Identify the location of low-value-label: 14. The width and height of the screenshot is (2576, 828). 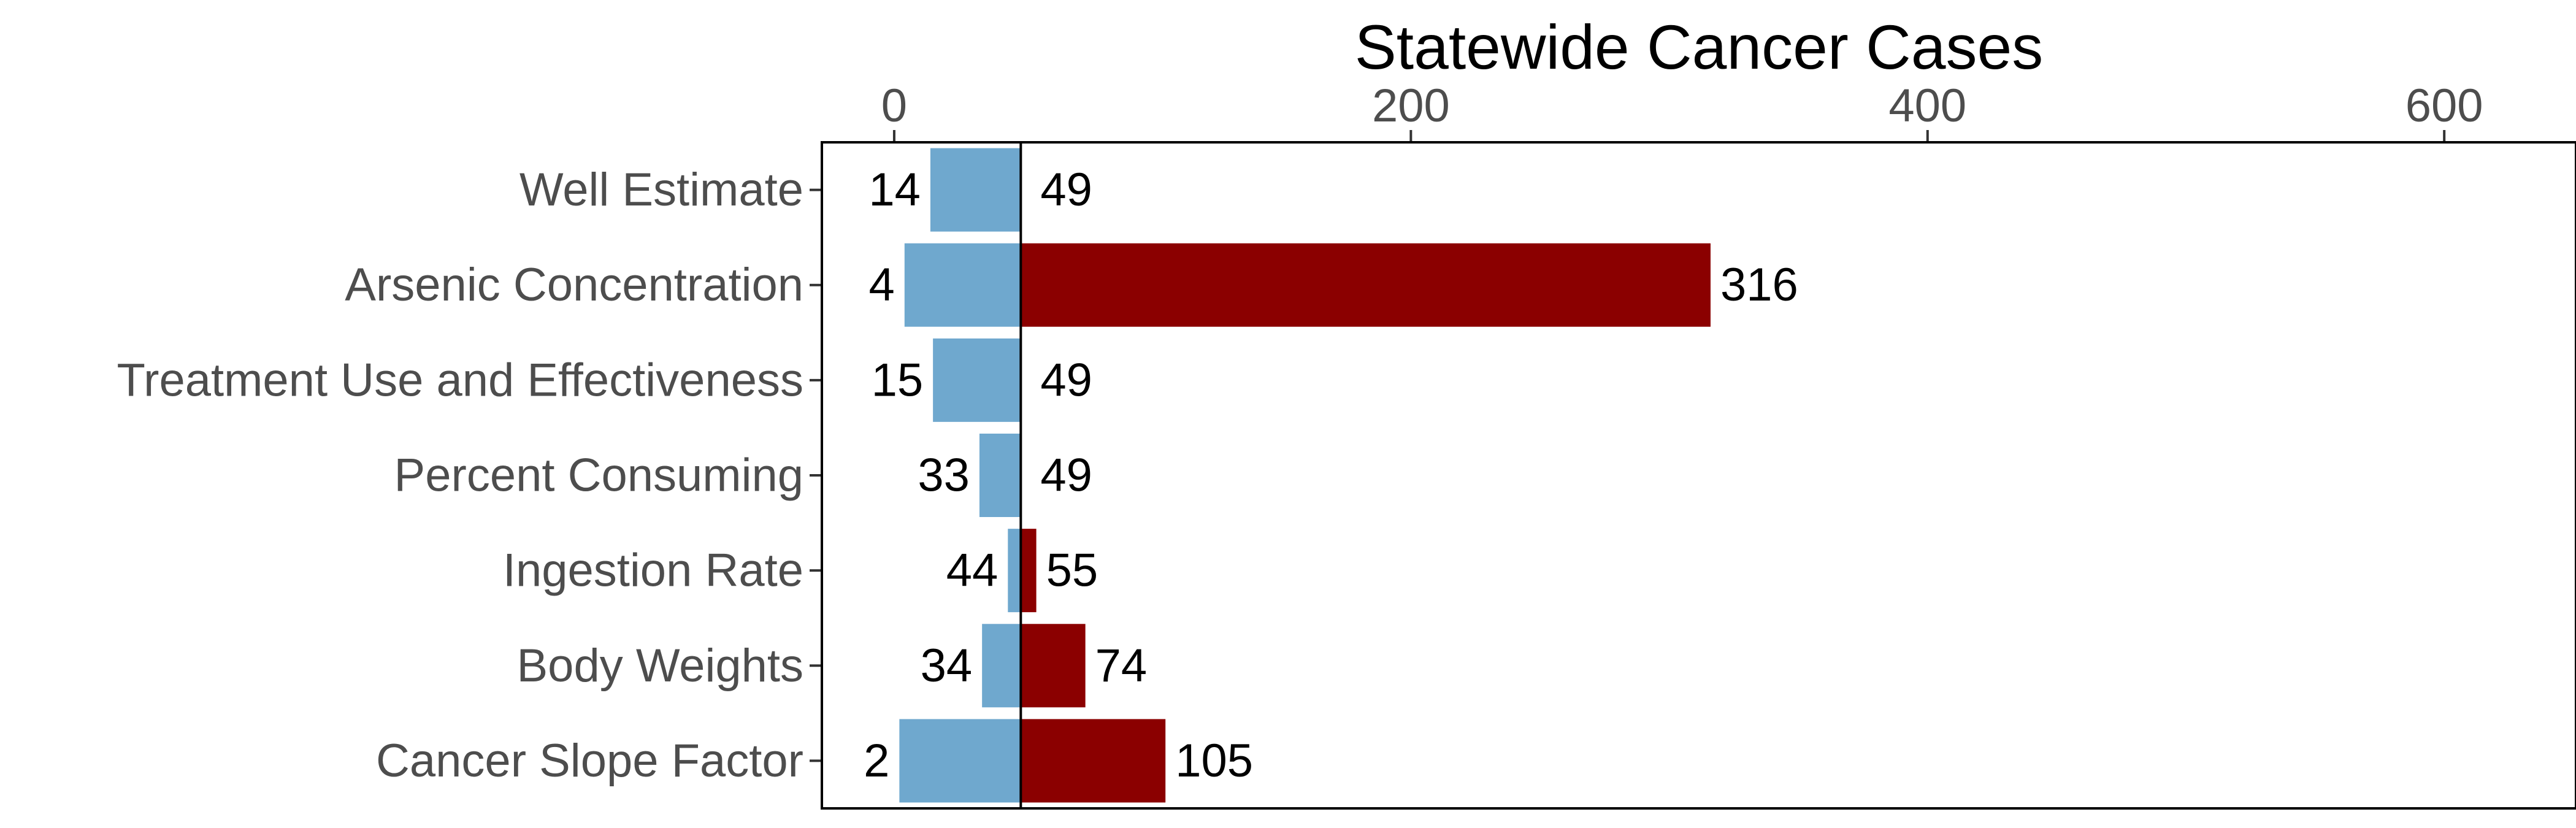
(894, 190).